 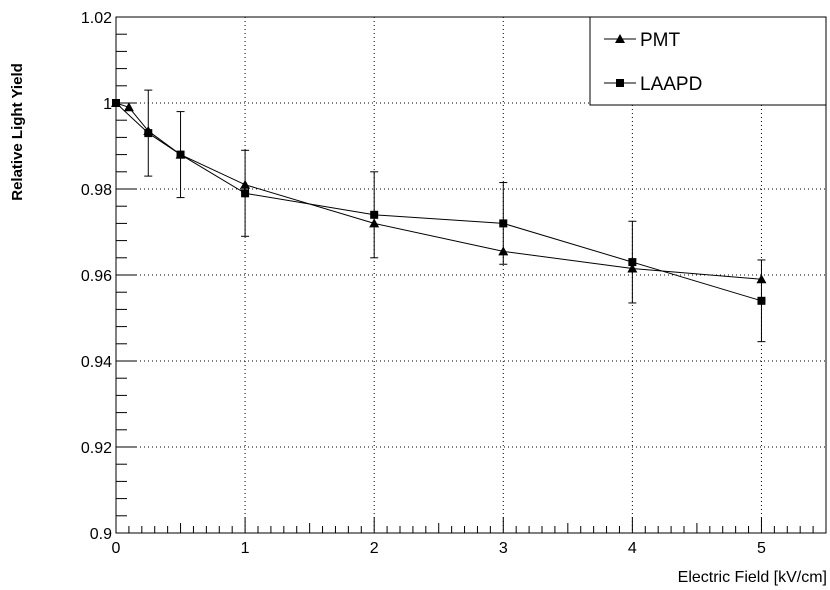 What do you see at coordinates (671, 84) in the screenshot?
I see `legend-label: LAAPD` at bounding box center [671, 84].